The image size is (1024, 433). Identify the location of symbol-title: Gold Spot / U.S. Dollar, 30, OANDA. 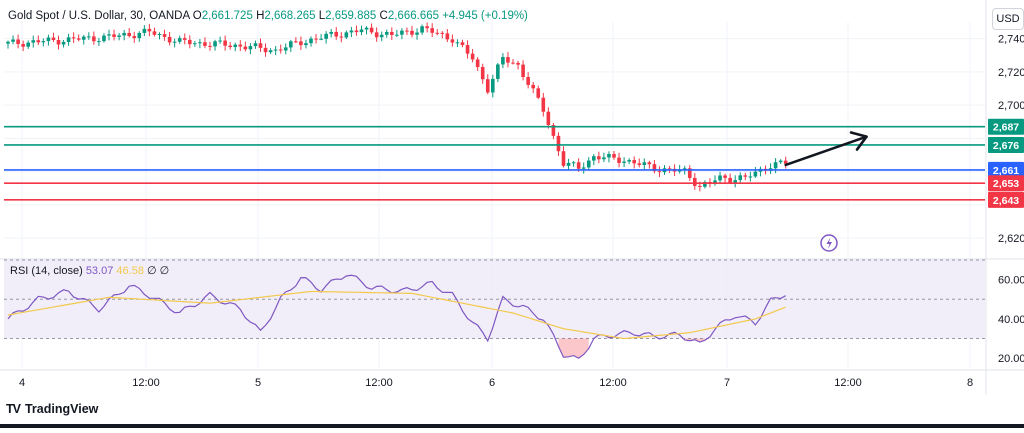
(99, 16).